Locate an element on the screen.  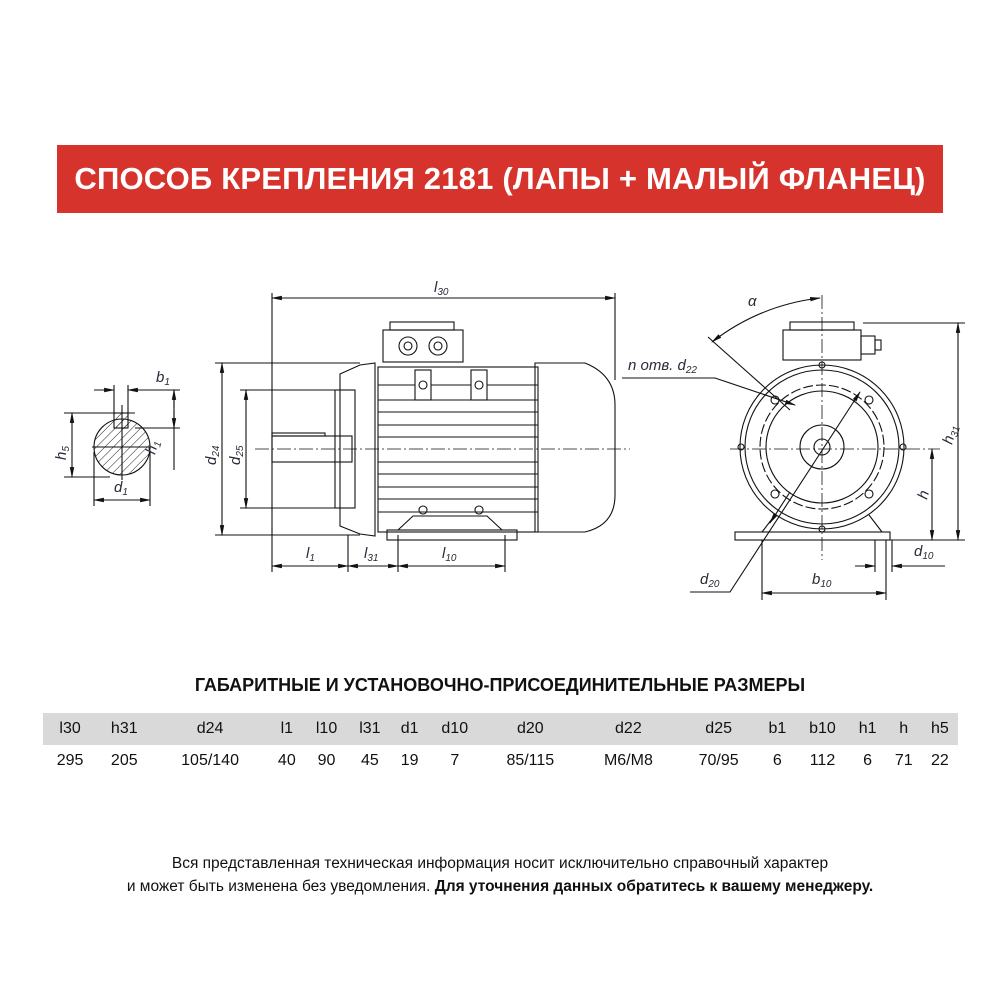
column-header: h is located at coordinates (904, 728).